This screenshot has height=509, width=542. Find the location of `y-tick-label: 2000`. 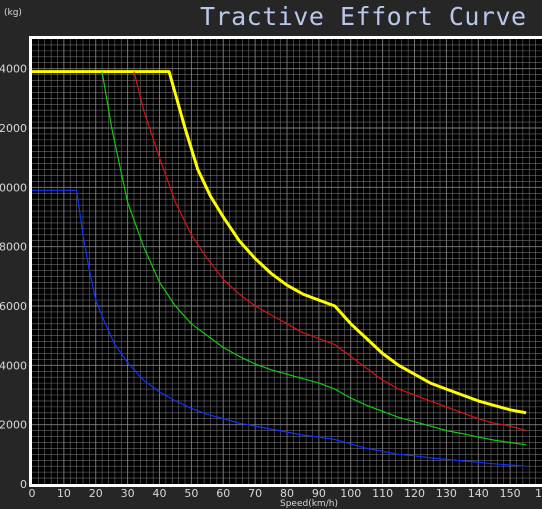

y-tick-label: 2000 is located at coordinates (13, 425).